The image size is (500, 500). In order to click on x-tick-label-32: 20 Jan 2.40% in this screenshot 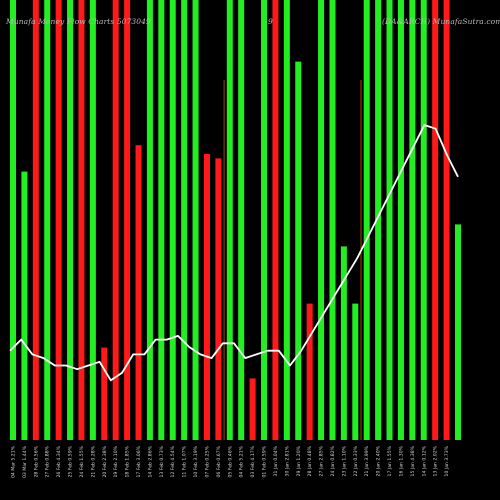, I will do `click(379, 460)`.